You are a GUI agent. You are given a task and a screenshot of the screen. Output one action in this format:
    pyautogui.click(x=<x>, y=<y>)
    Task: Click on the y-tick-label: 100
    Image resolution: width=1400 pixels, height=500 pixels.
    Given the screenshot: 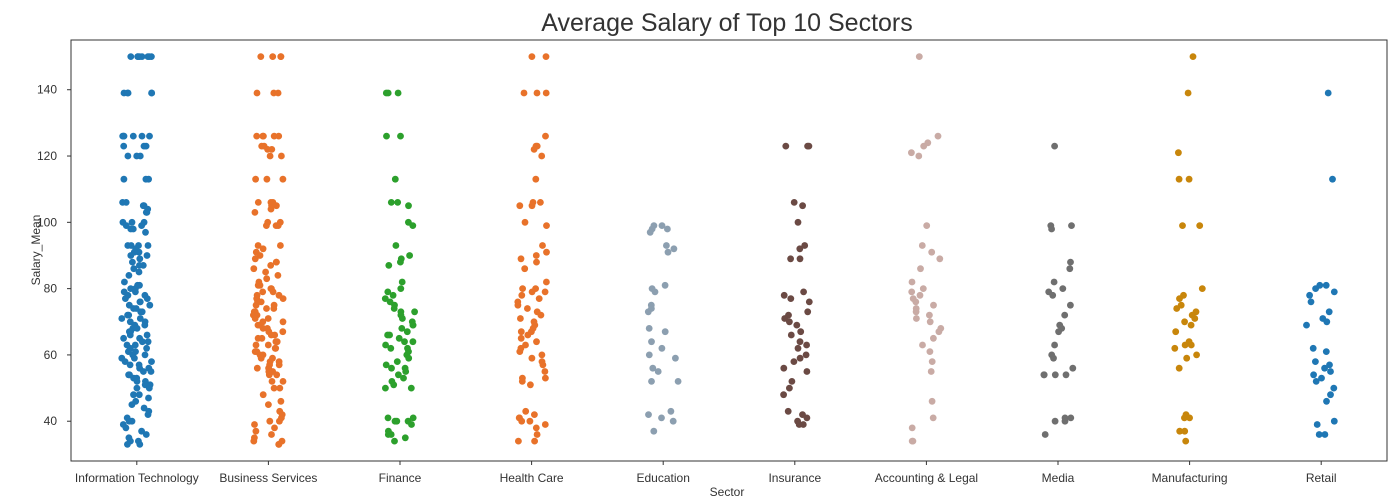 What is the action you would take?
    pyautogui.click(x=47, y=222)
    